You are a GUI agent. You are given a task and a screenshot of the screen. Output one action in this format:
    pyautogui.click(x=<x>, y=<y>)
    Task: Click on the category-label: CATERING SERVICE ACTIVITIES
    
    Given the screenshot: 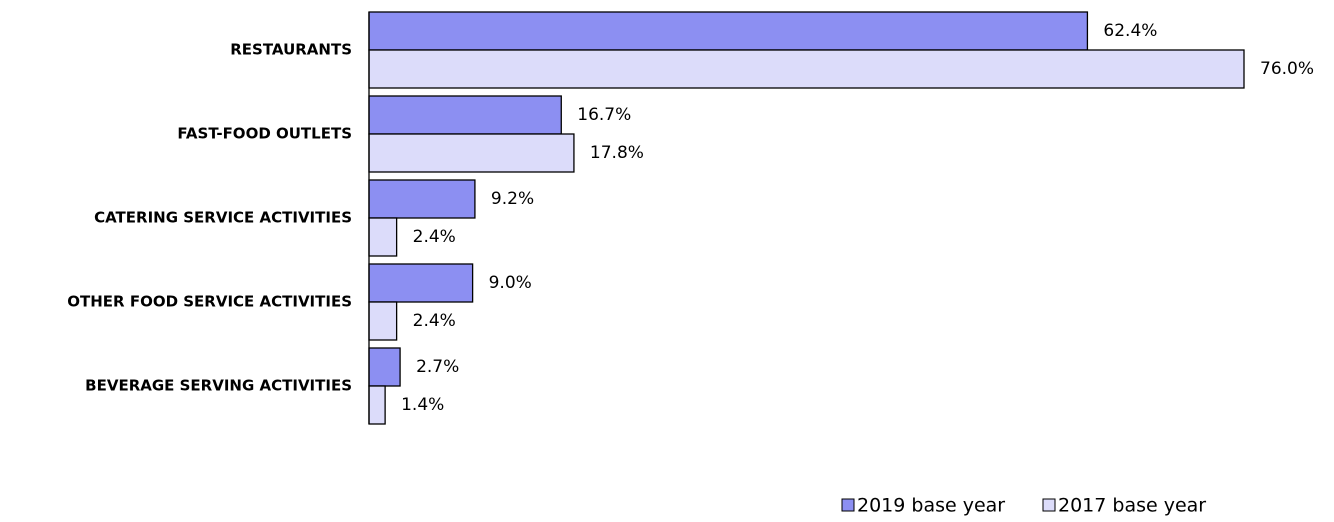 What is the action you would take?
    pyautogui.click(x=223, y=218)
    